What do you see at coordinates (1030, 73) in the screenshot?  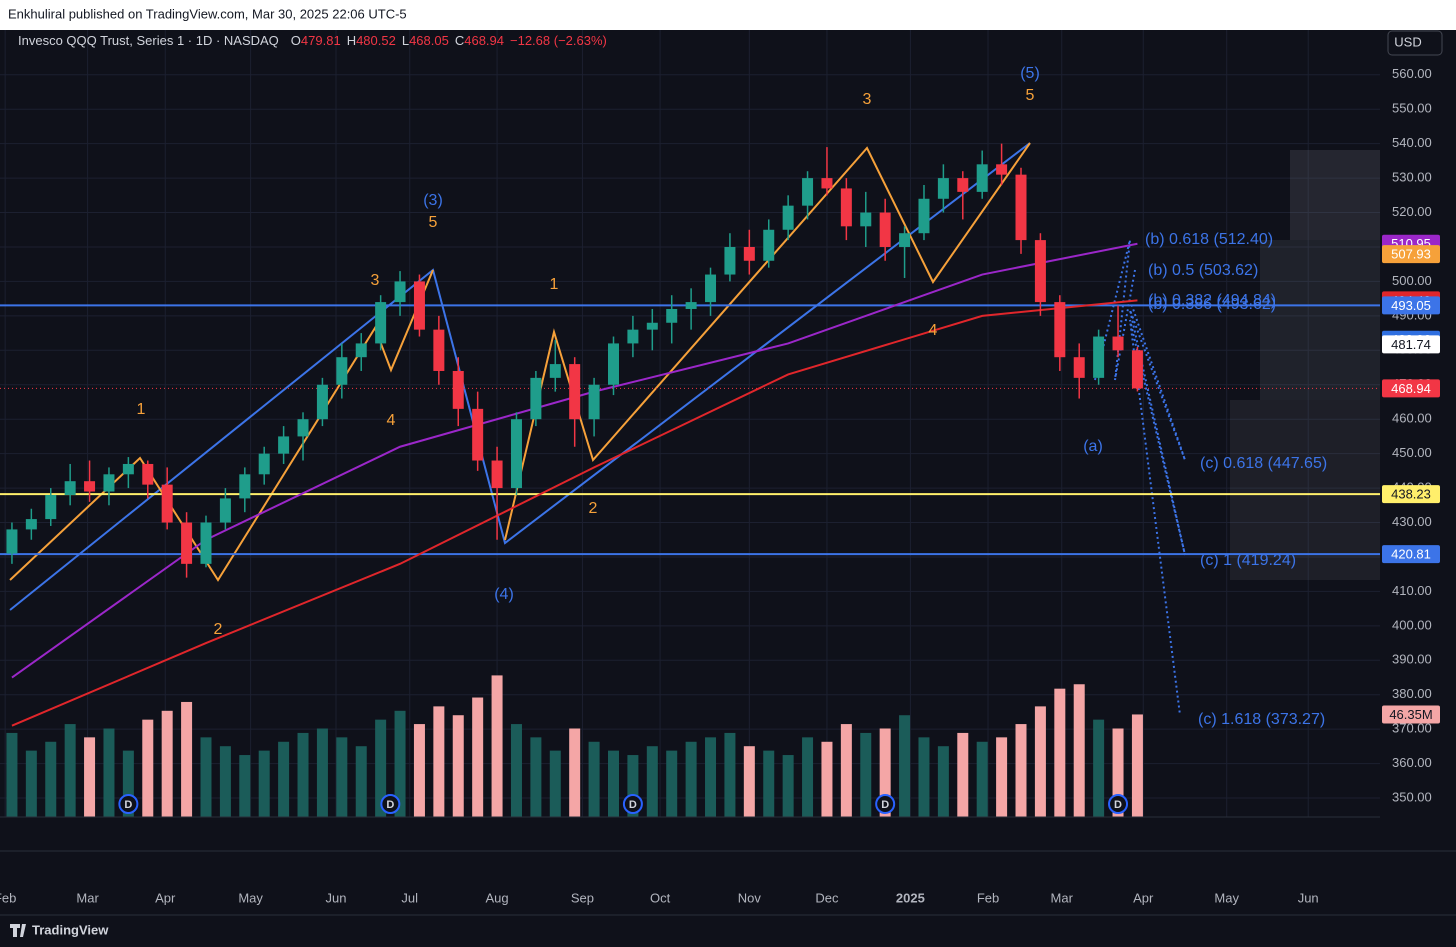 I see `wave-label: (5)` at bounding box center [1030, 73].